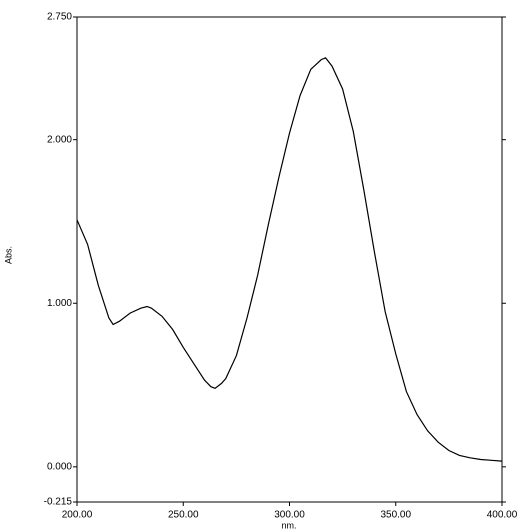 Image resolution: width=528 pixels, height=531 pixels. What do you see at coordinates (289, 515) in the screenshot?
I see `x-tick-label: 300.00` at bounding box center [289, 515].